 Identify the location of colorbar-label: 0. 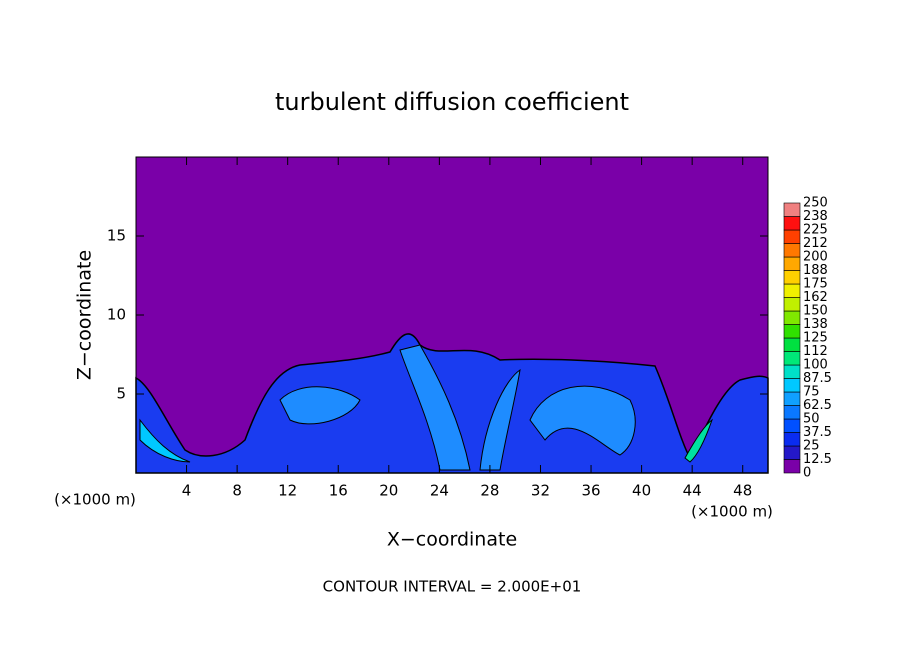
(807, 473).